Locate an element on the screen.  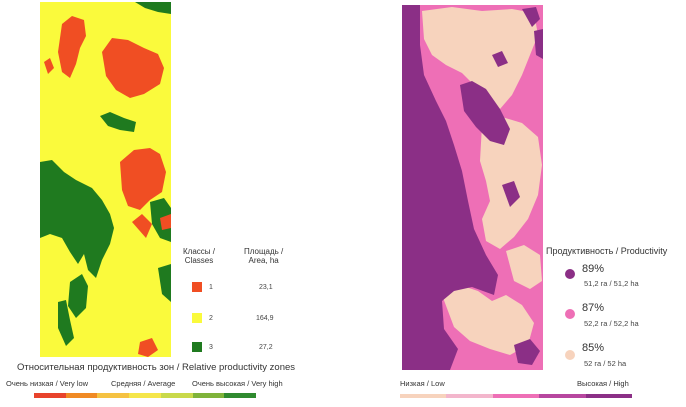
productivity-legend-title: Продуктивность / Productivity is located at coordinates (607, 251).